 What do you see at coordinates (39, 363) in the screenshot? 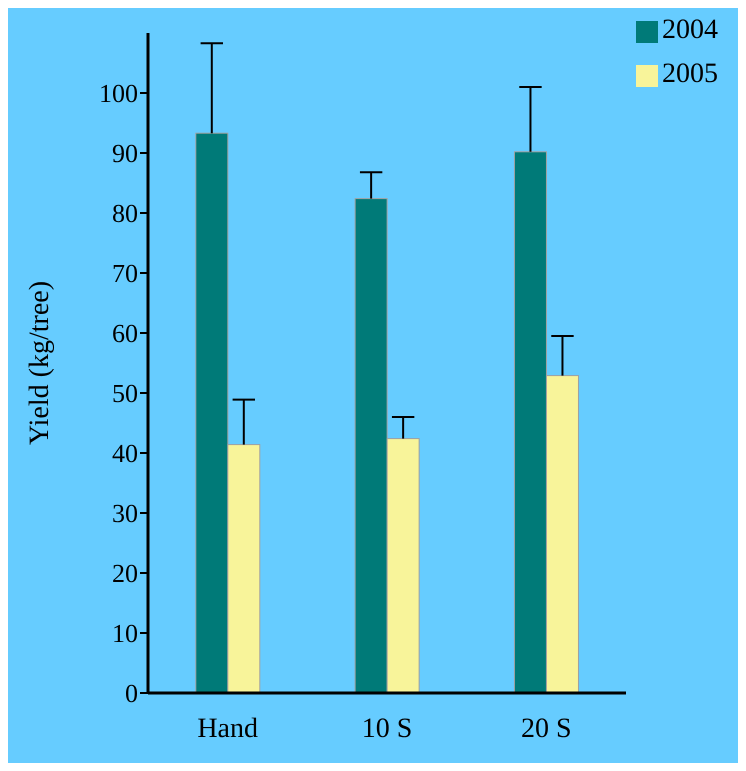
I see `y-axis-title: Yield (kg/tree)` at bounding box center [39, 363].